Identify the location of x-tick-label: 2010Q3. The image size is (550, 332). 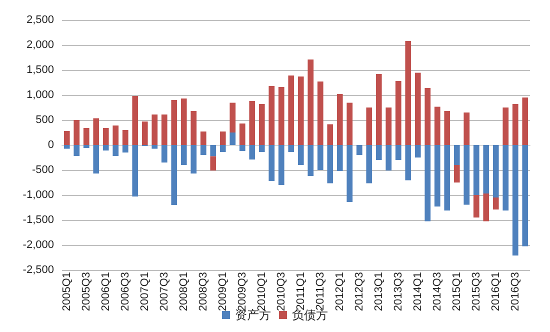
(281, 292).